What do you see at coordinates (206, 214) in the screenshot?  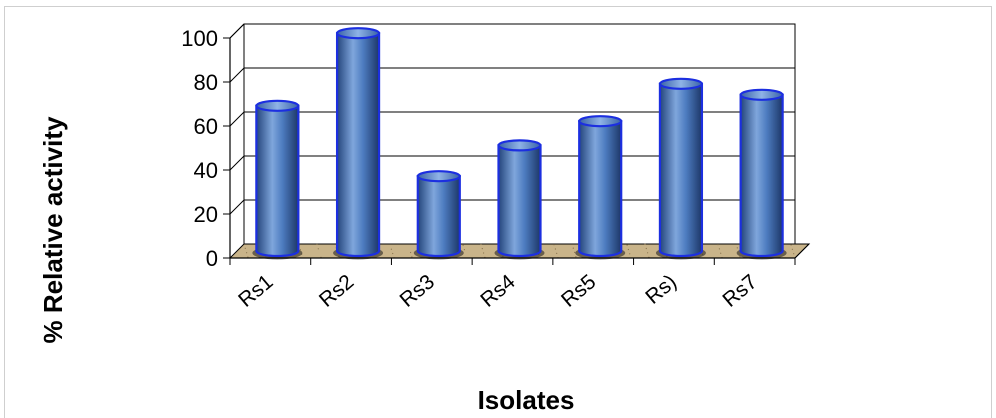 I see `y-tick-label: 20` at bounding box center [206, 214].